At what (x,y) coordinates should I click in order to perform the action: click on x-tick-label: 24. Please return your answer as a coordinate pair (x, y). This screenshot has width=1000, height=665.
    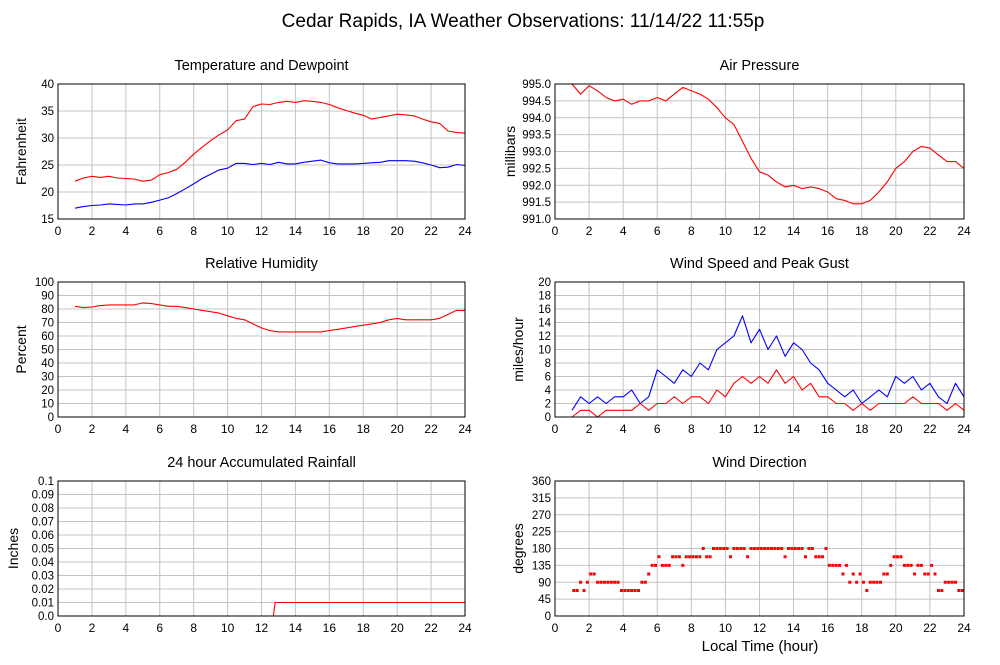
    Looking at the image, I should click on (465, 628).